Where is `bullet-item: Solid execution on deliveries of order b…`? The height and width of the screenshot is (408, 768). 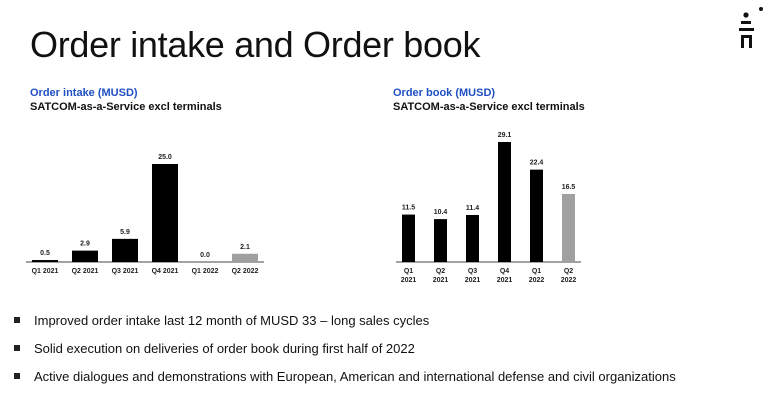 bullet-item: Solid execution on deliveries of order b… is located at coordinates (345, 354).